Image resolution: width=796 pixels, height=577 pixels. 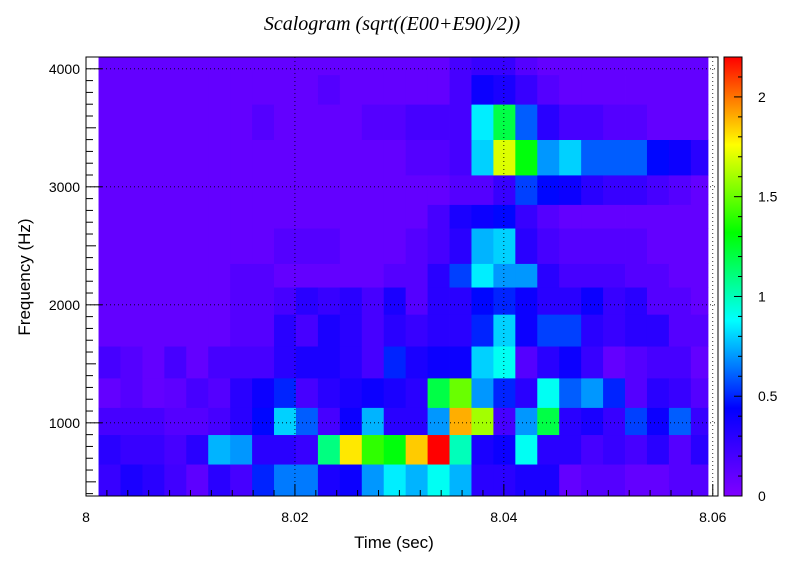 What do you see at coordinates (482, 66) in the screenshot?
I see `heatmap-cell-r14-c17` at bounding box center [482, 66].